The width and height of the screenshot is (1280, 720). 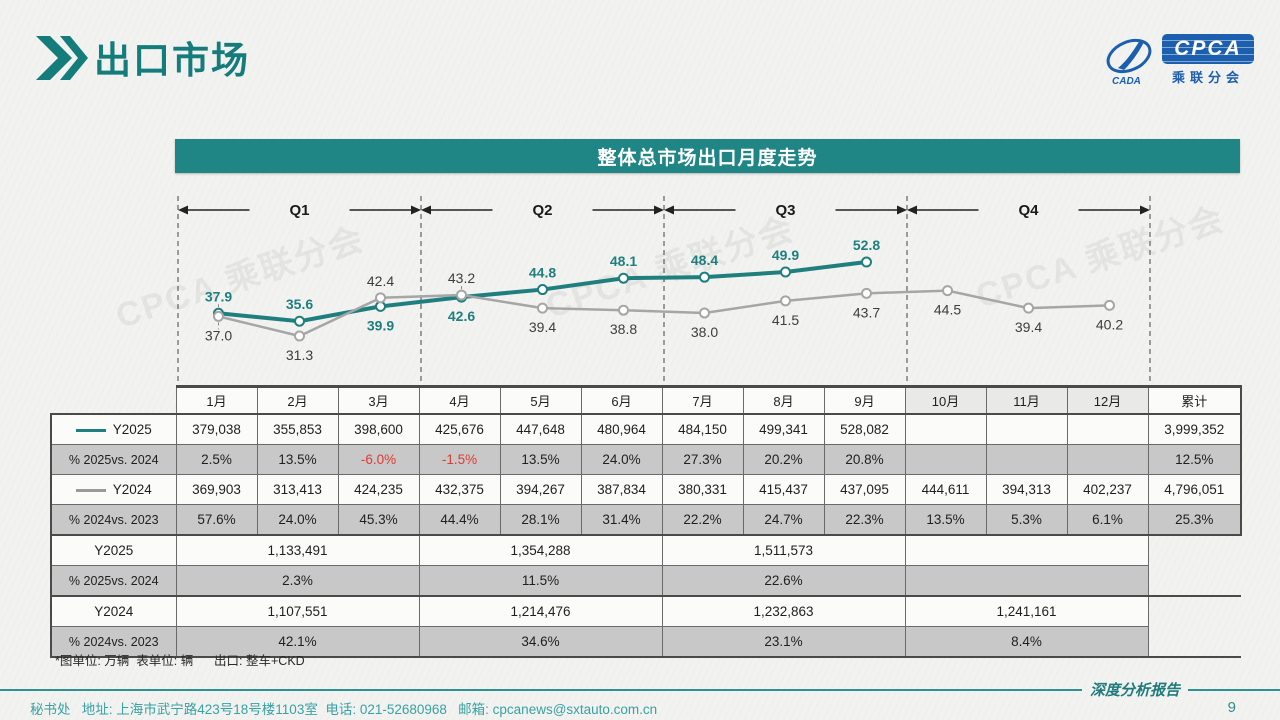 I want to click on table-cell: 380,331, so click(x=702, y=489).